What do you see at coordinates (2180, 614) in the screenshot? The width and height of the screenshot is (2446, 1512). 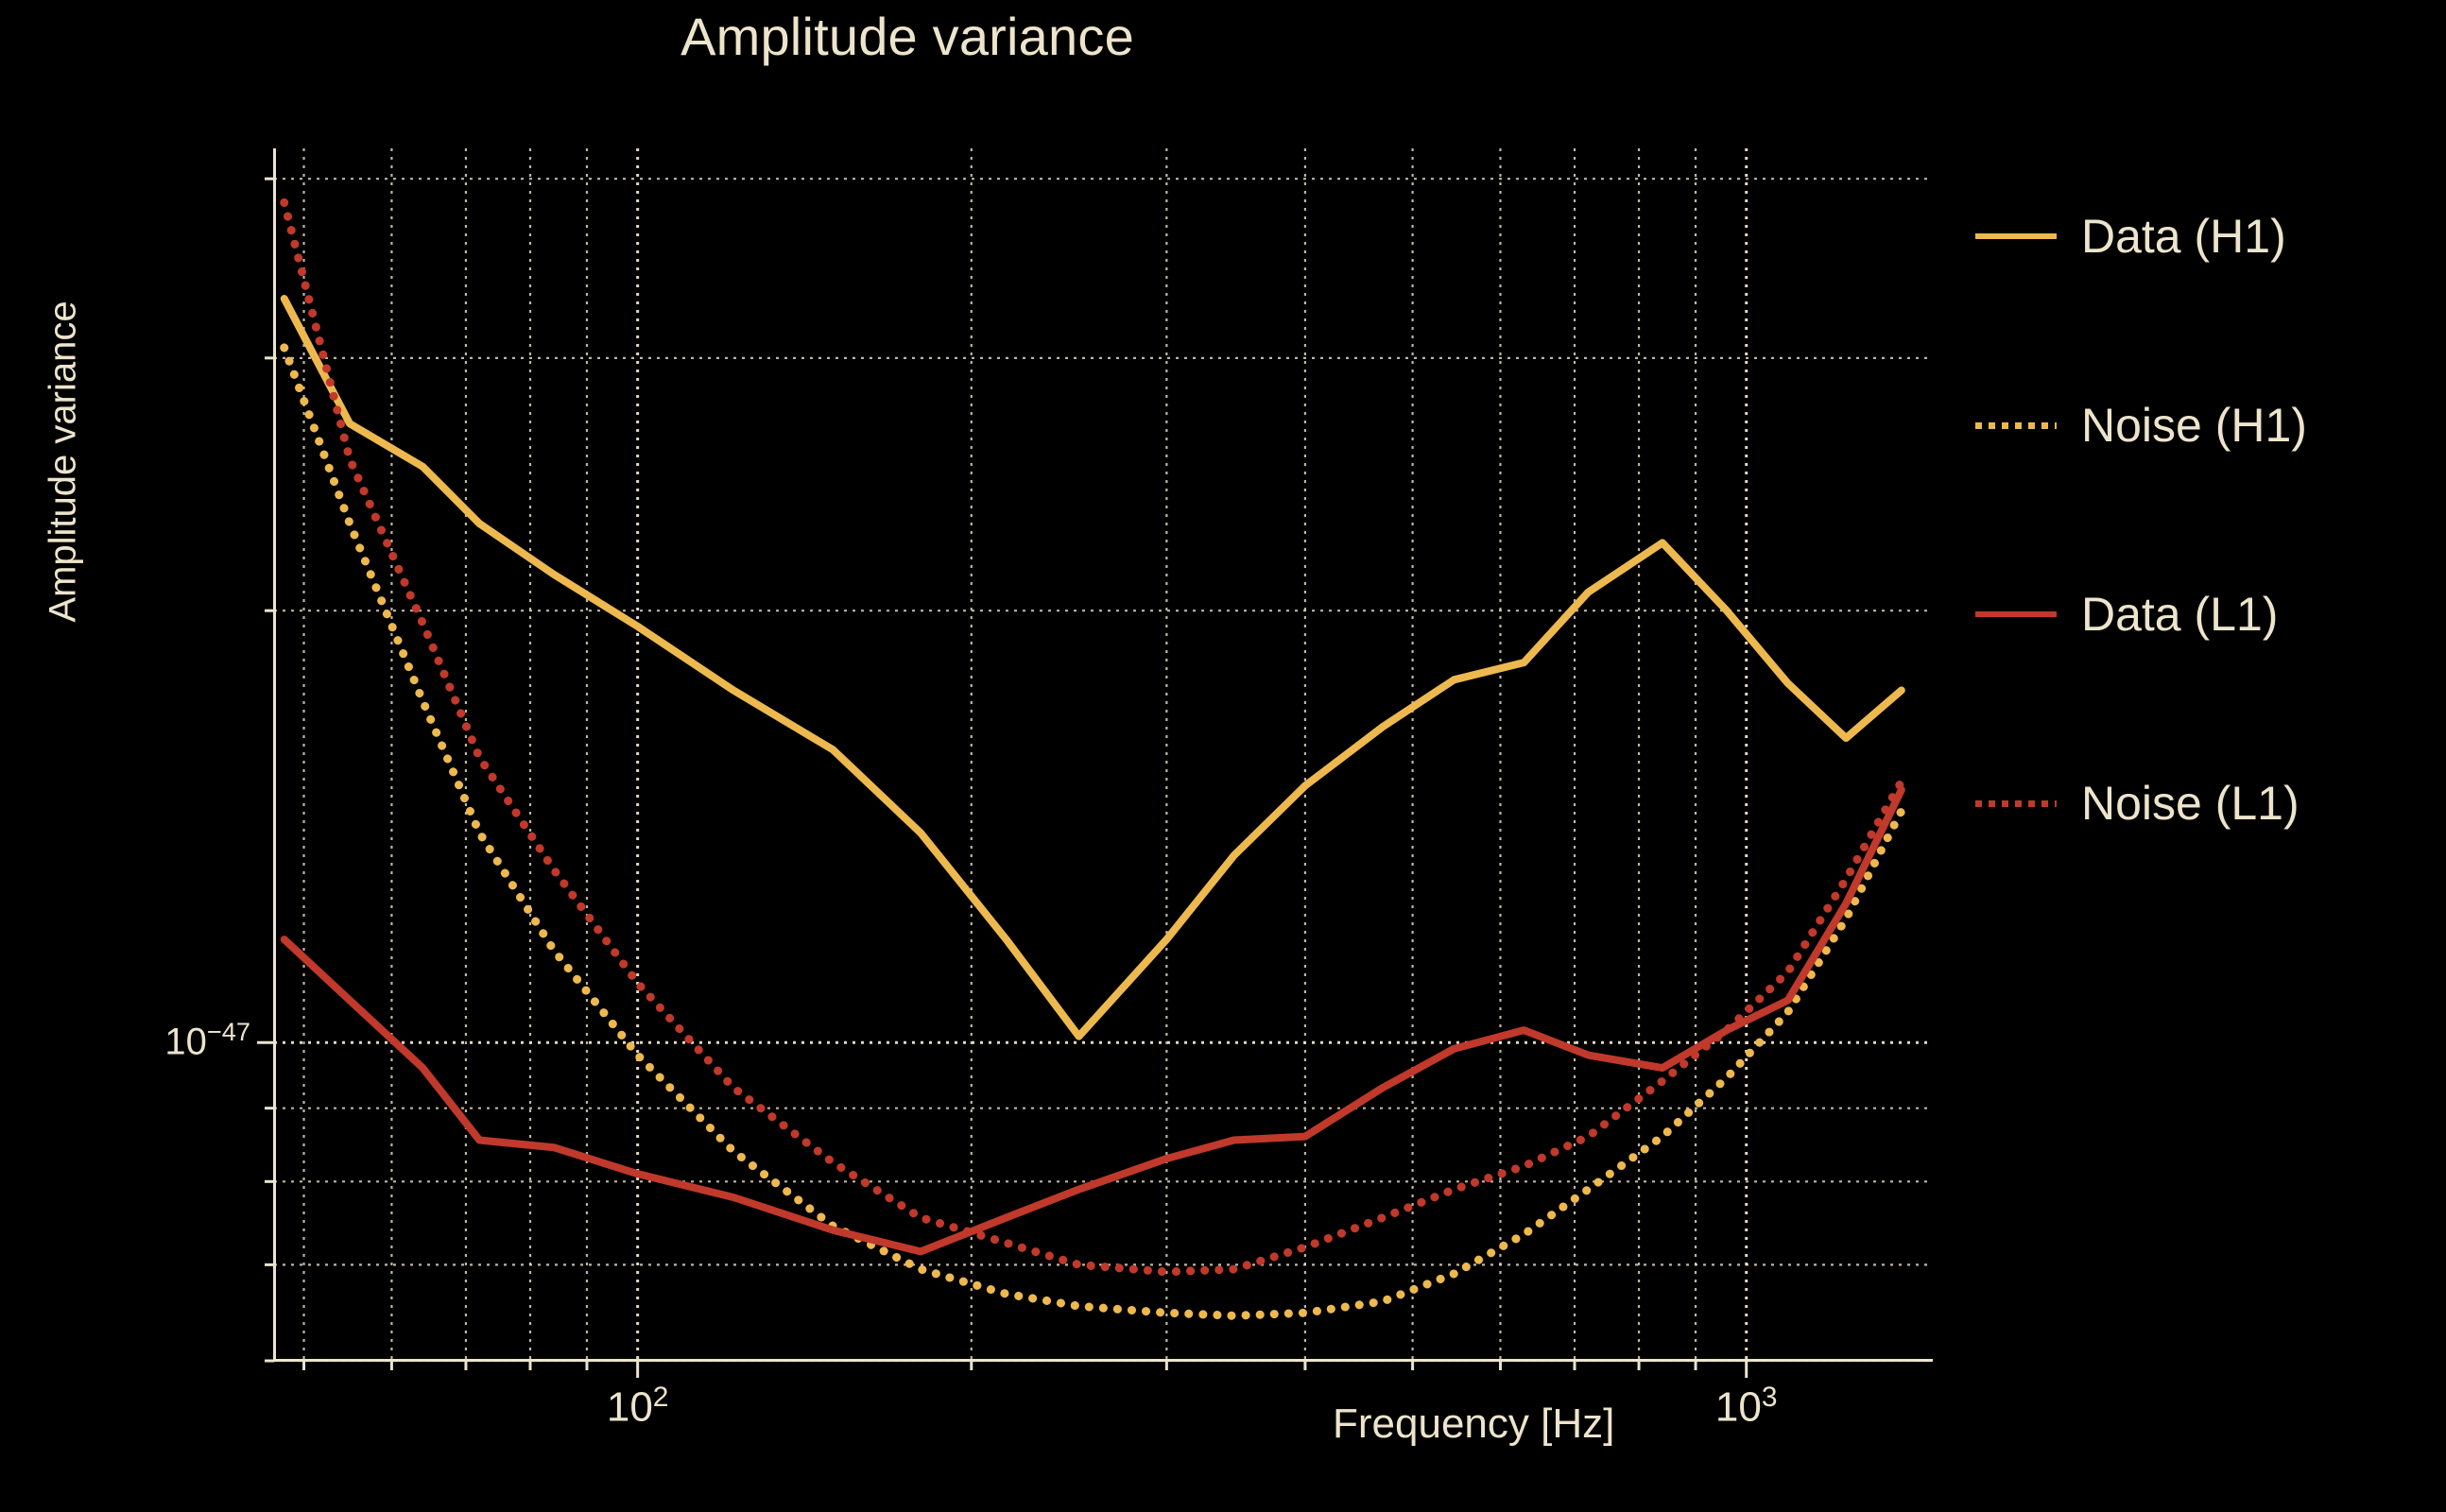 I see `legend-label: Data (L1)` at bounding box center [2180, 614].